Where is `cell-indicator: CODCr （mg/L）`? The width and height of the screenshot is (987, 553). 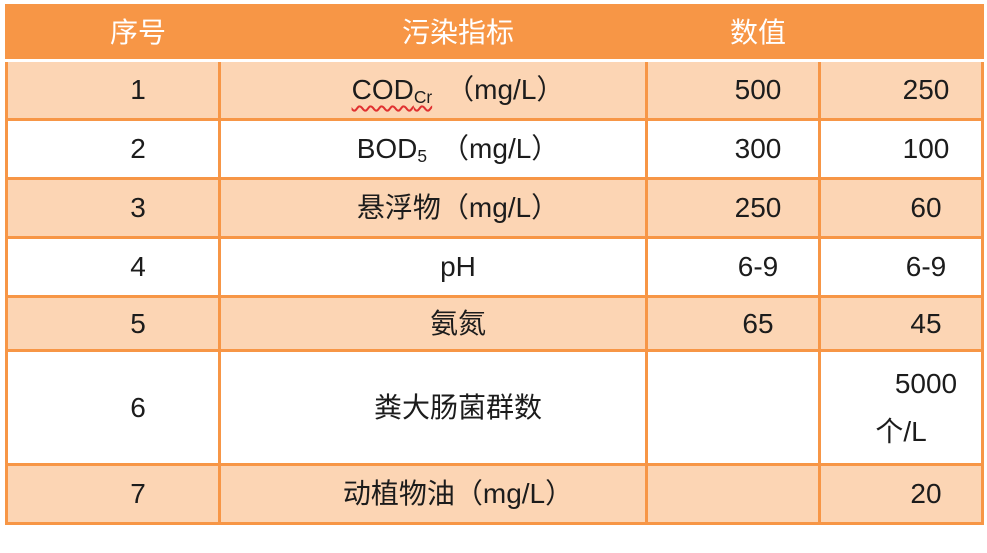
cell-indicator: CODCr （mg/L） is located at coordinates (433, 90).